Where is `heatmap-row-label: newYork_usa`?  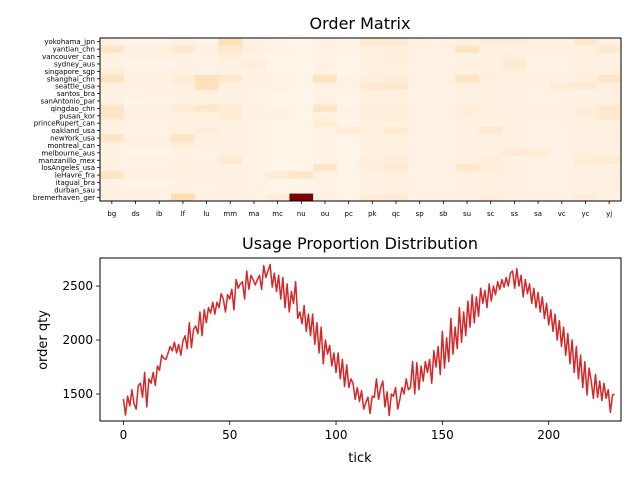 heatmap-row-label: newYork_usa is located at coordinates (72, 139).